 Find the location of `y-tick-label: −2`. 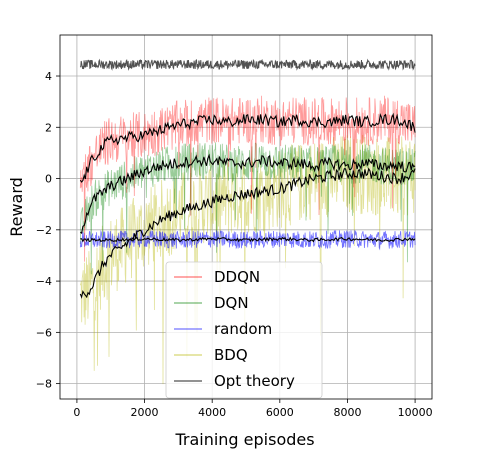

y-tick-label: −2 is located at coordinates (44, 230).